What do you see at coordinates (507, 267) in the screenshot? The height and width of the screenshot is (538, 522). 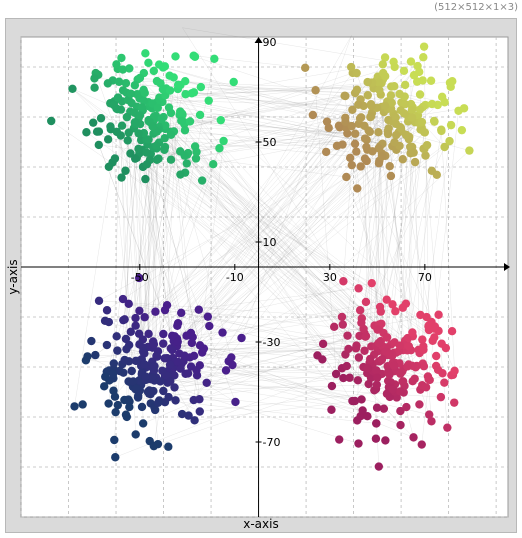 I see `x-axis-arrow` at bounding box center [507, 267].